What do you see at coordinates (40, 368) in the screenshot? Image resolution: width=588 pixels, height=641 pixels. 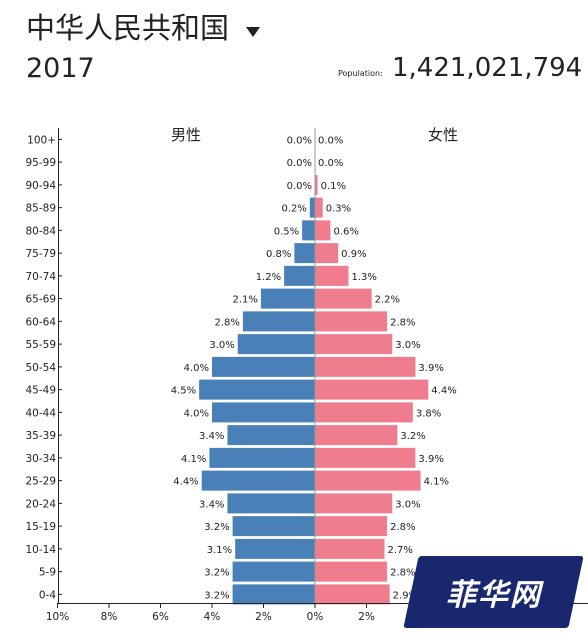 I see `age-group-label: 50-54` at bounding box center [40, 368].